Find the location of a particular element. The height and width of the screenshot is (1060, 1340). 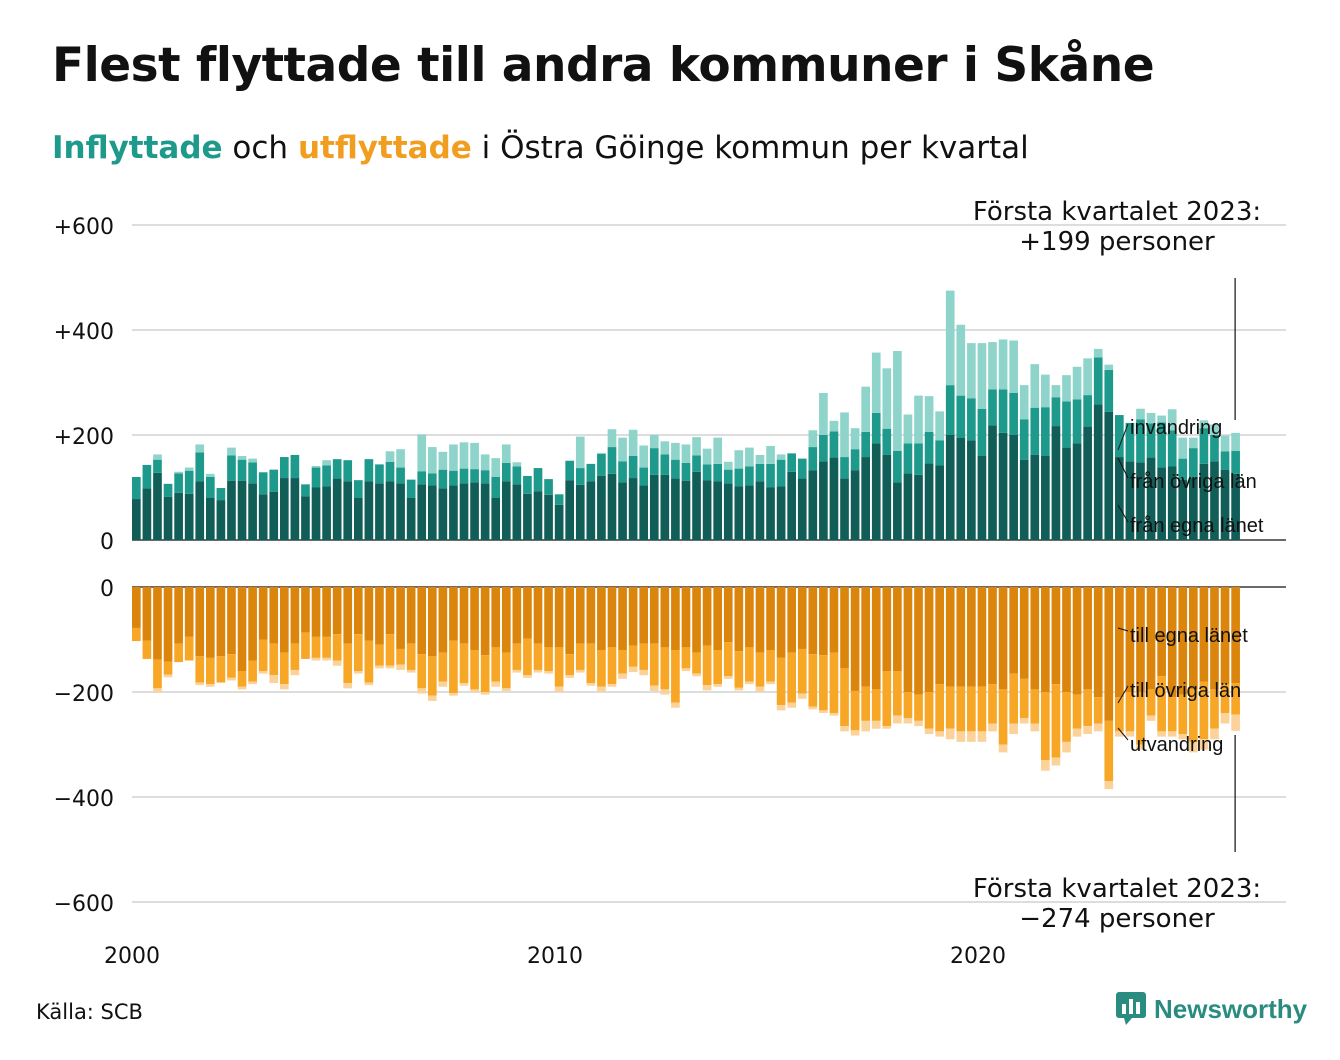

top-series-leader is located at coordinates (1123, 513).